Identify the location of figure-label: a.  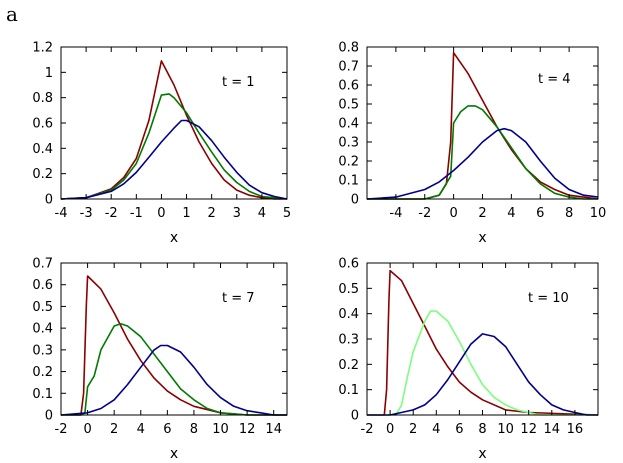
(12, 14).